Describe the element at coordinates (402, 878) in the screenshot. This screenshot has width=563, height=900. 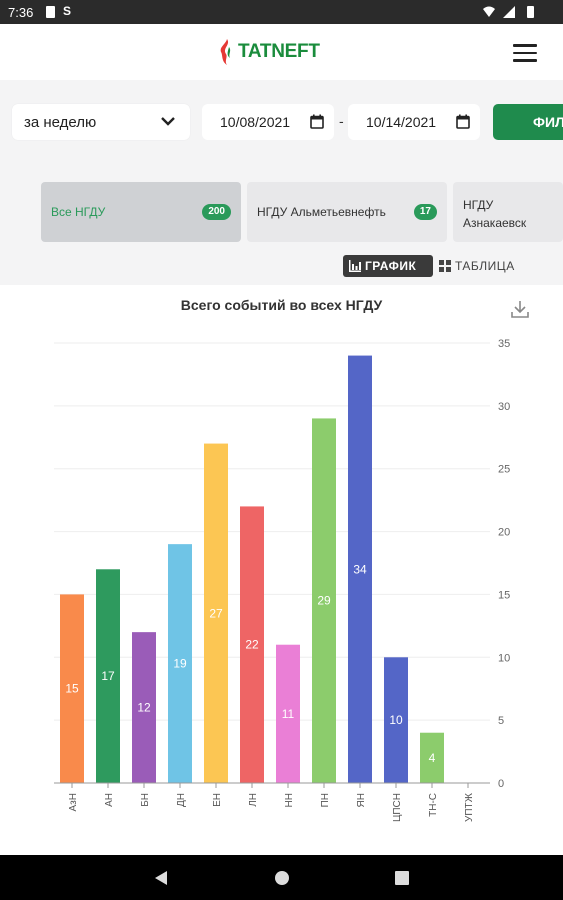
I see `recents-icon` at that location.